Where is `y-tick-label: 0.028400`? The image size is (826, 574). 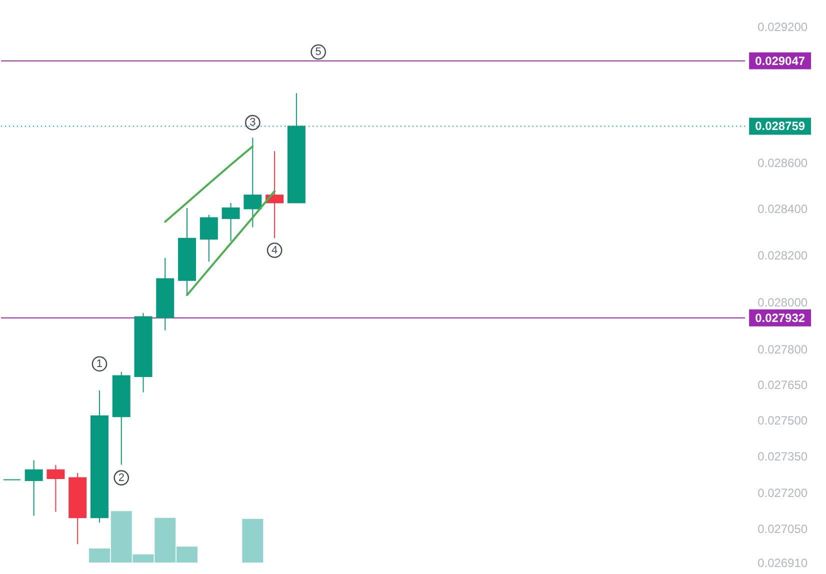 y-tick-label: 0.028400 is located at coordinates (783, 209).